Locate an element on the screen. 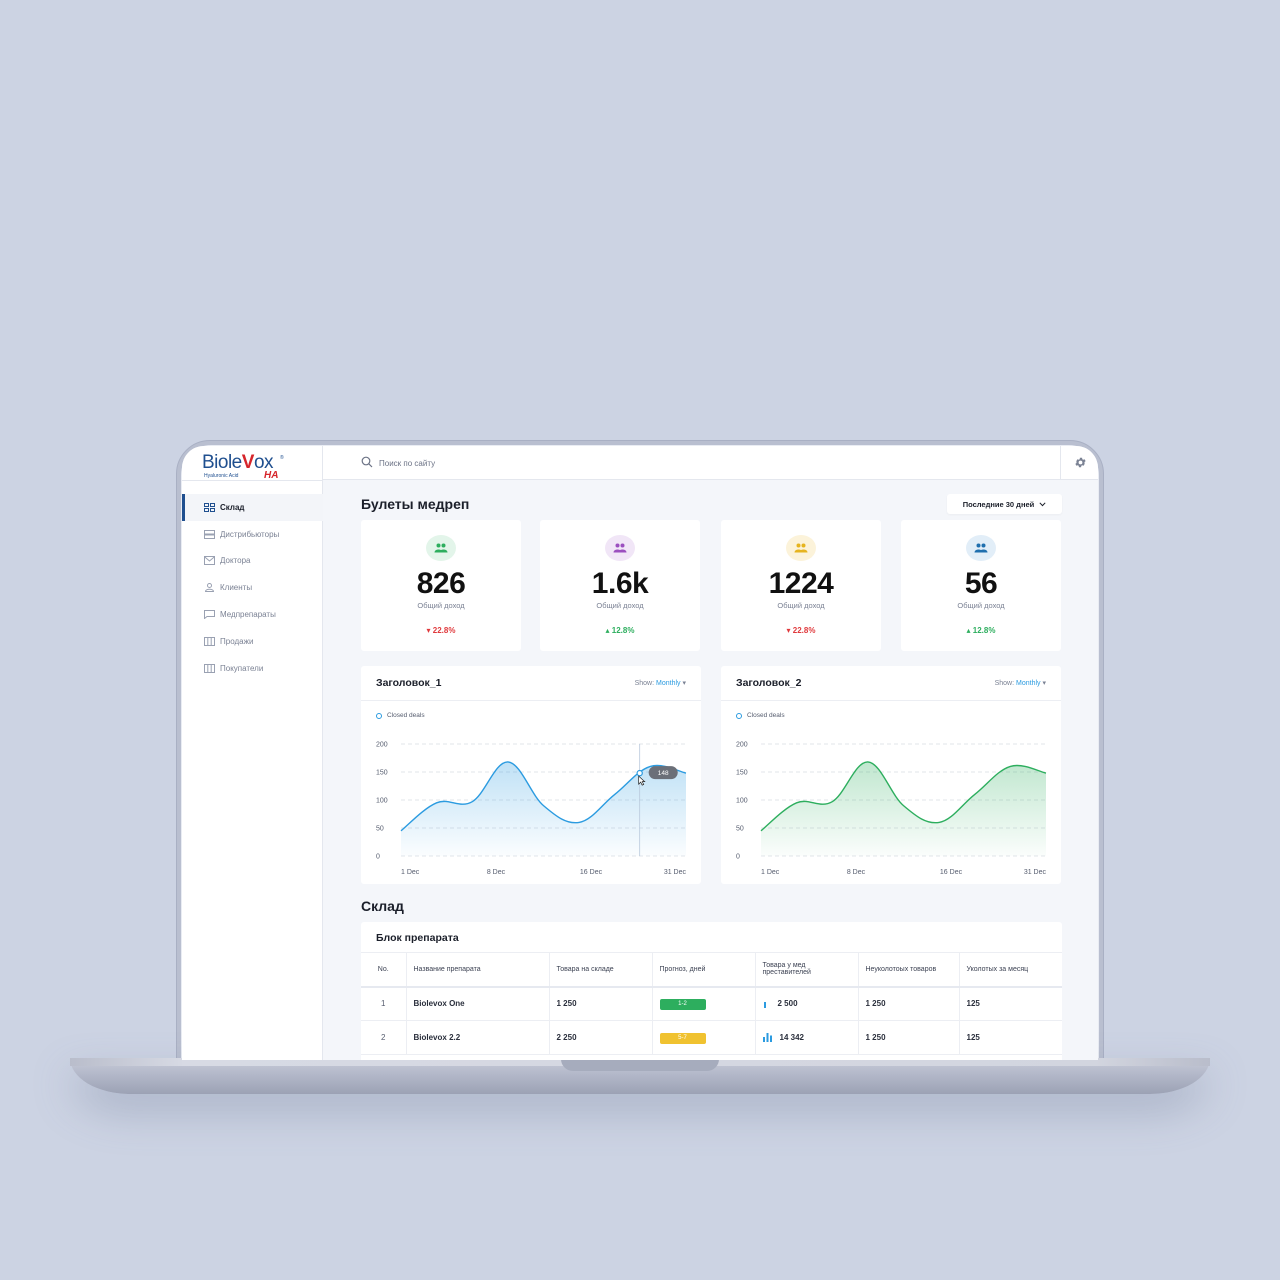  forecast-badge: 1-2 is located at coordinates (682, 1004).